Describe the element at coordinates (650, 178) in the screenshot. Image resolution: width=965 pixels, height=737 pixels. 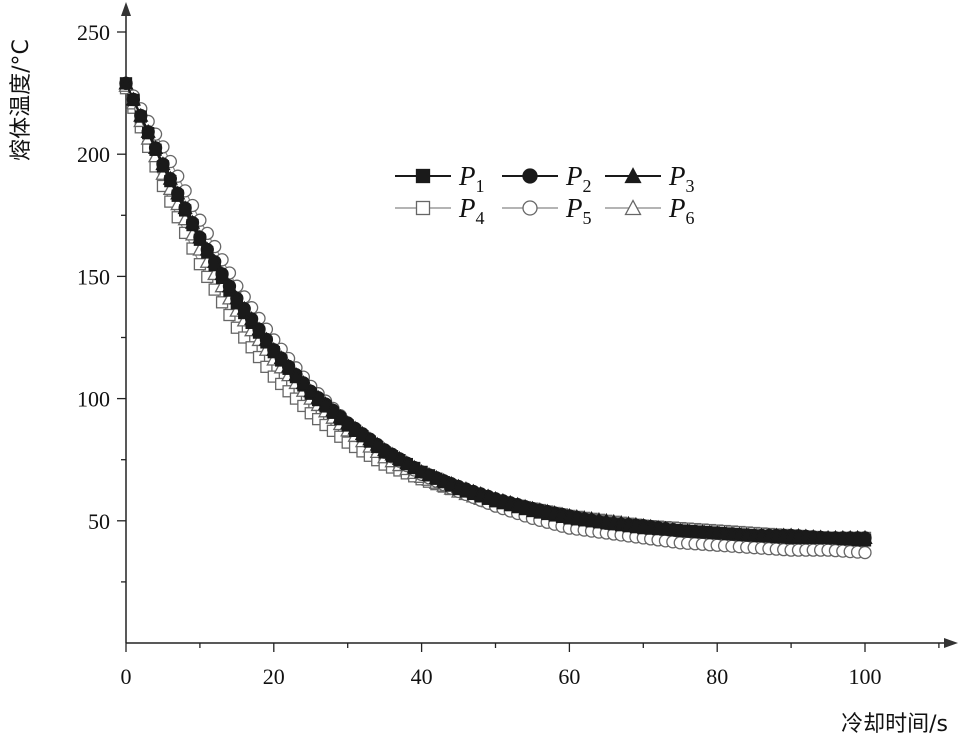
I see `legend-entry-p3: P3` at that location.